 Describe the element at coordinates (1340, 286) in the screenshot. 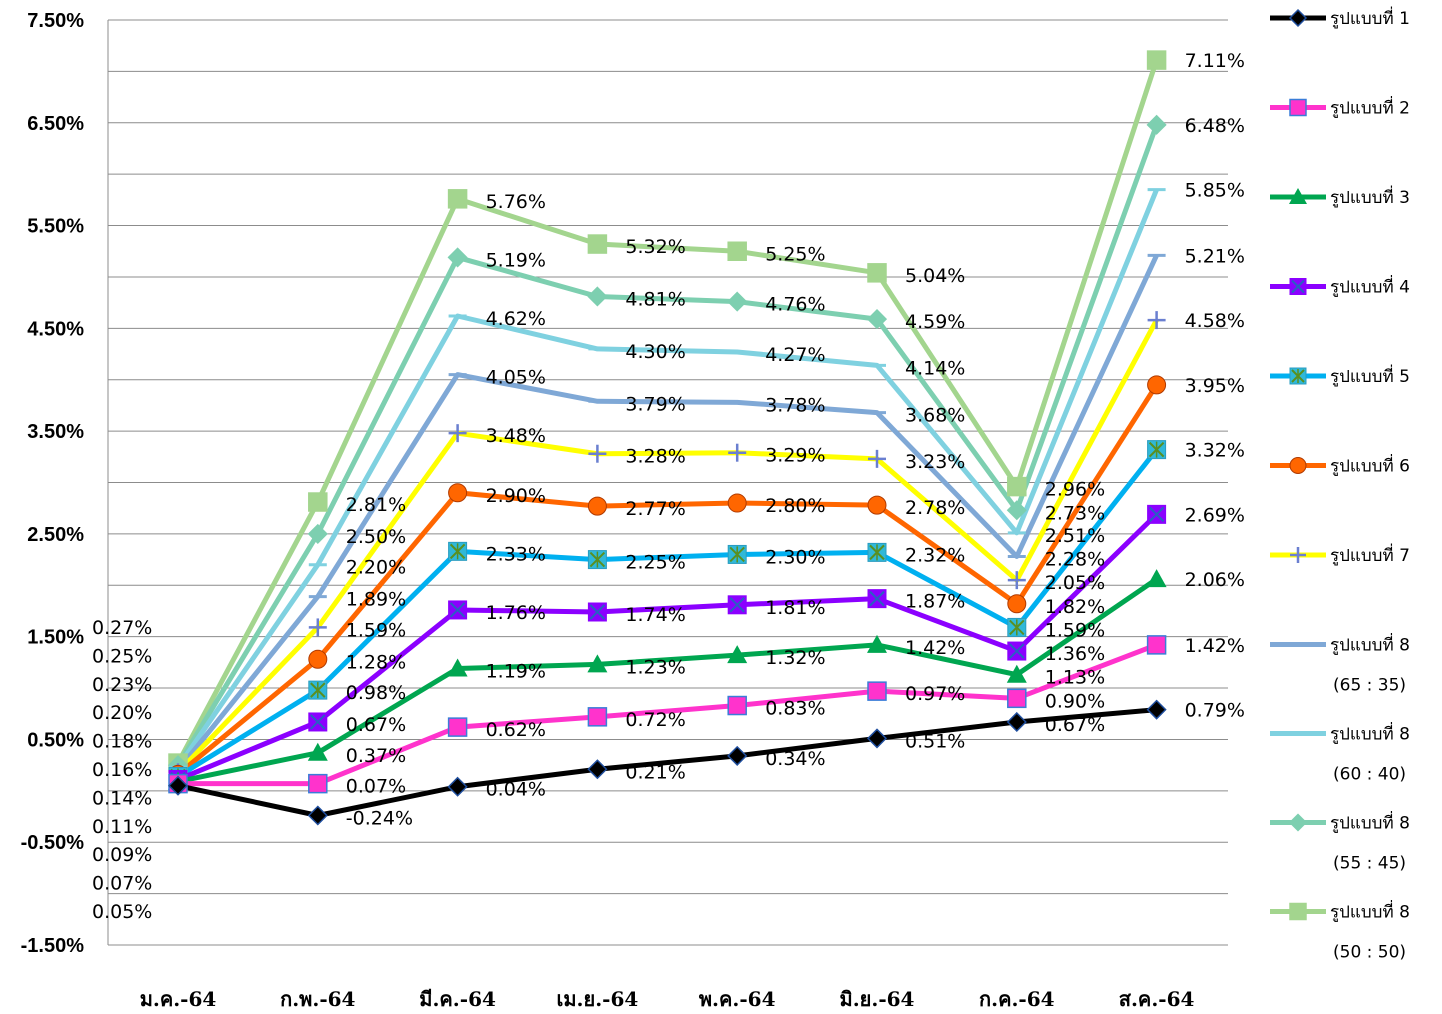

I see `legend-item: รูปแบบที่ 4` at that location.